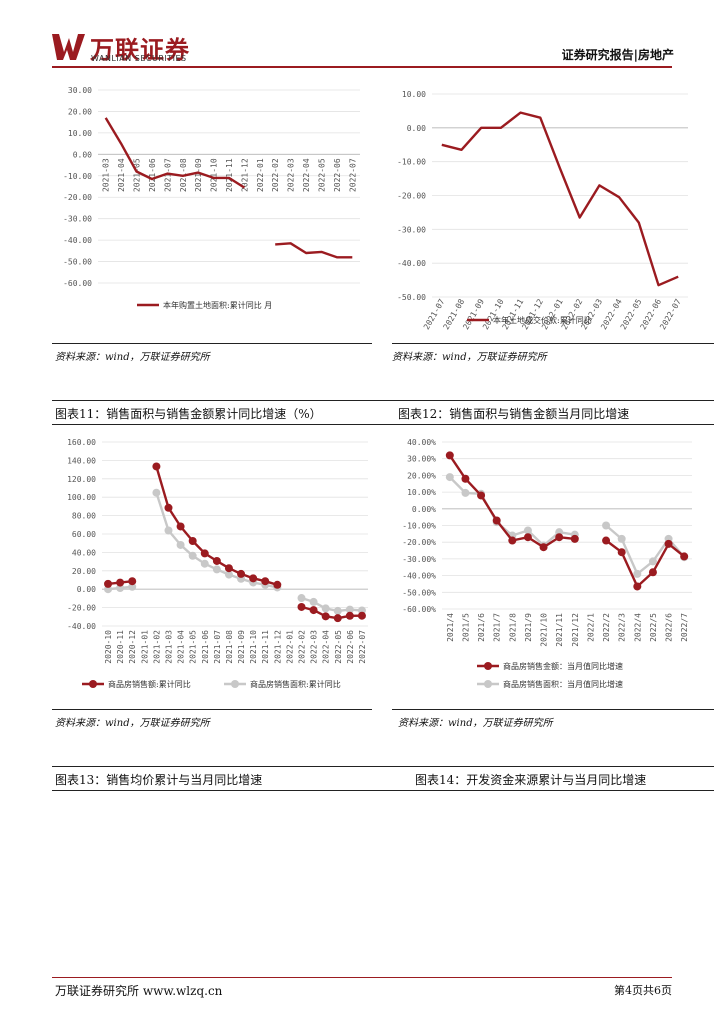 The height and width of the screenshot is (1024, 724). What do you see at coordinates (553, 709) in the screenshot?
I see `source-rule-right-mid` at bounding box center [553, 709].